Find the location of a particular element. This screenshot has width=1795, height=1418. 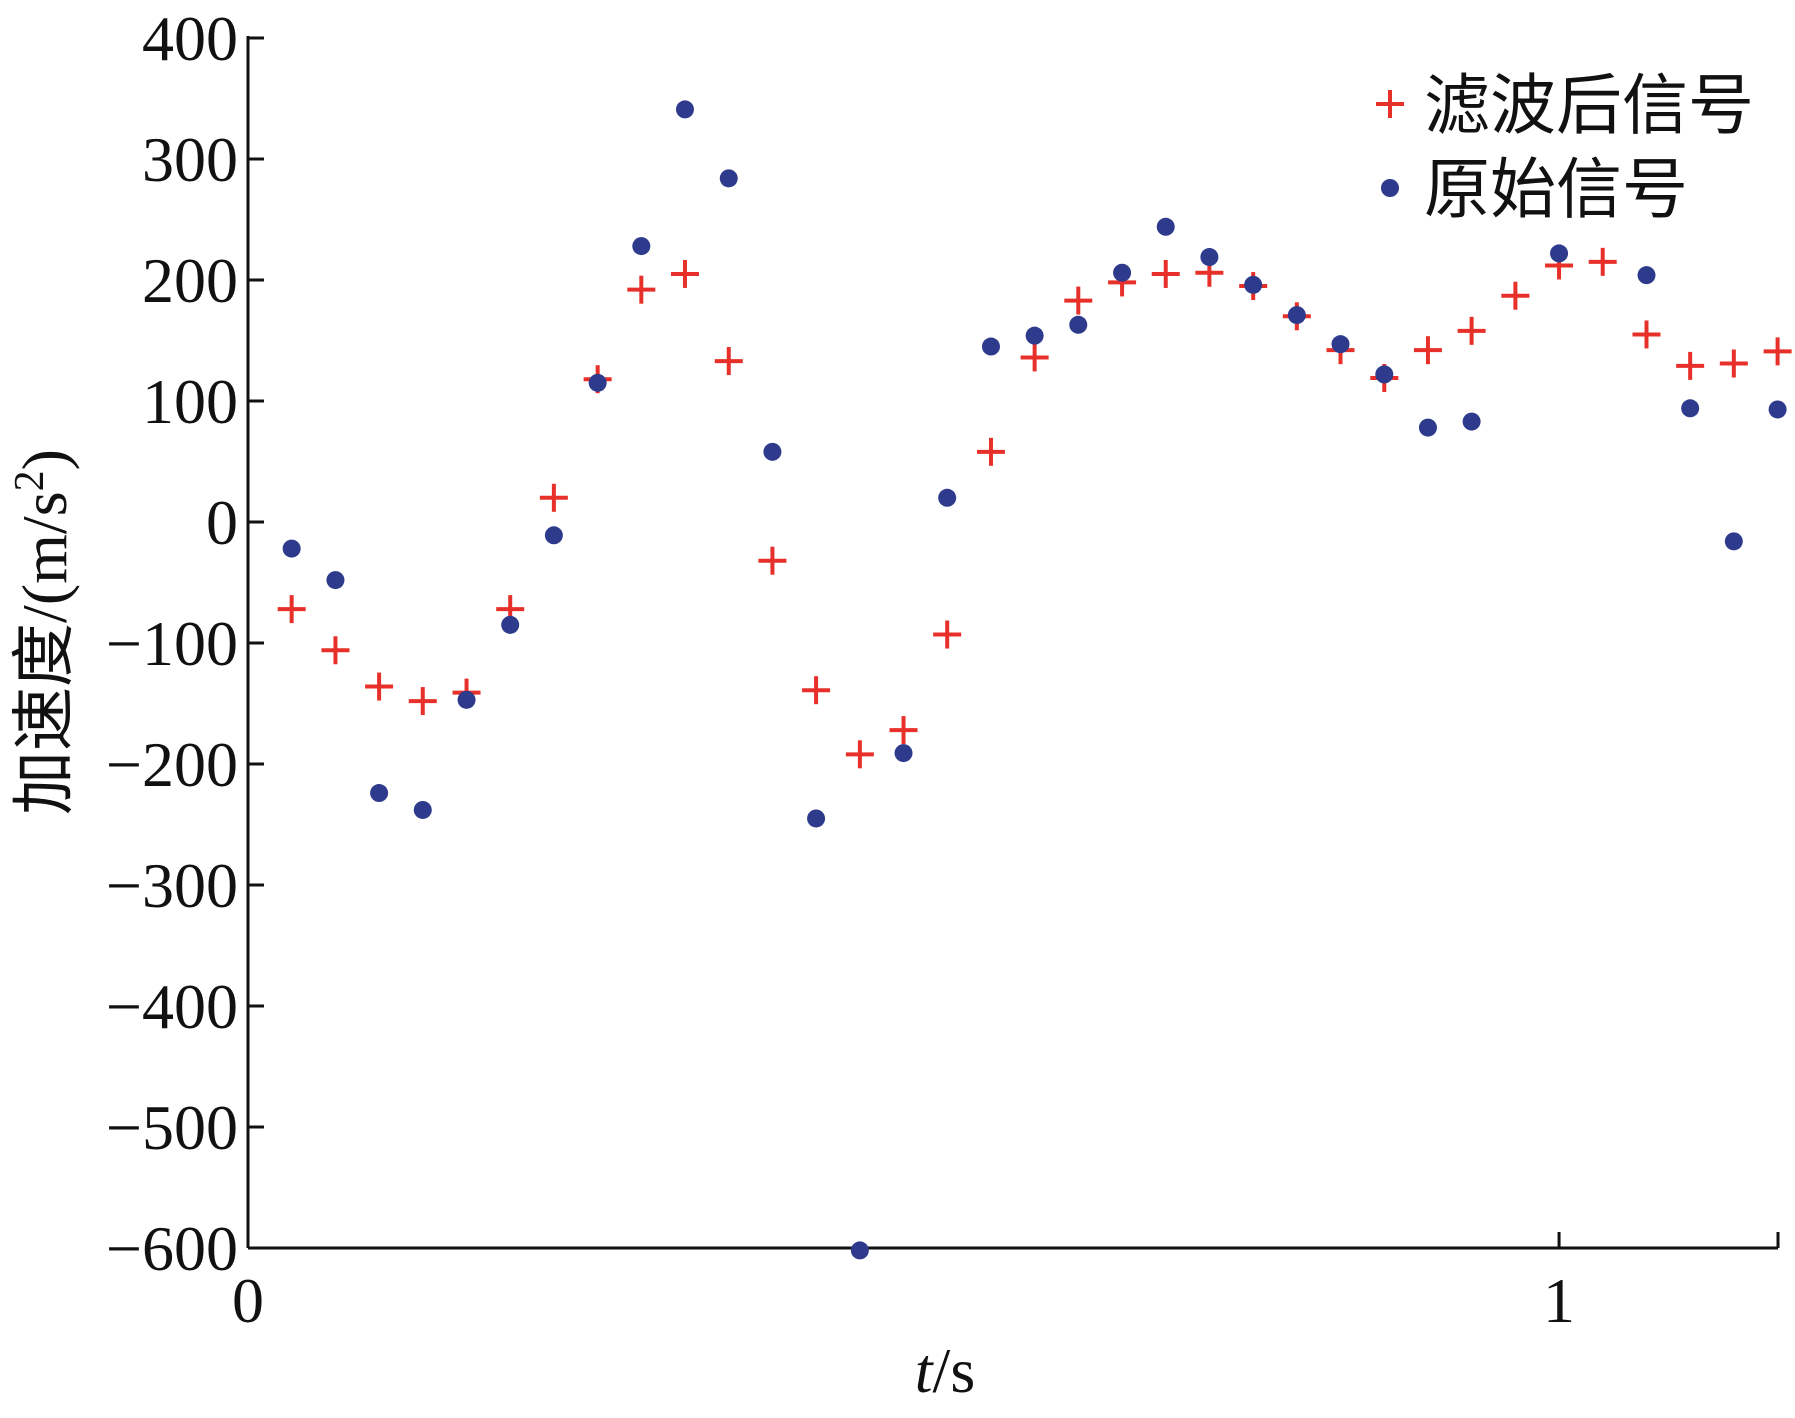

y-axis-ticks: 400 300 200 100 0 −100 −200 −300 −400 −500 −600 is located at coordinates (185, 643).